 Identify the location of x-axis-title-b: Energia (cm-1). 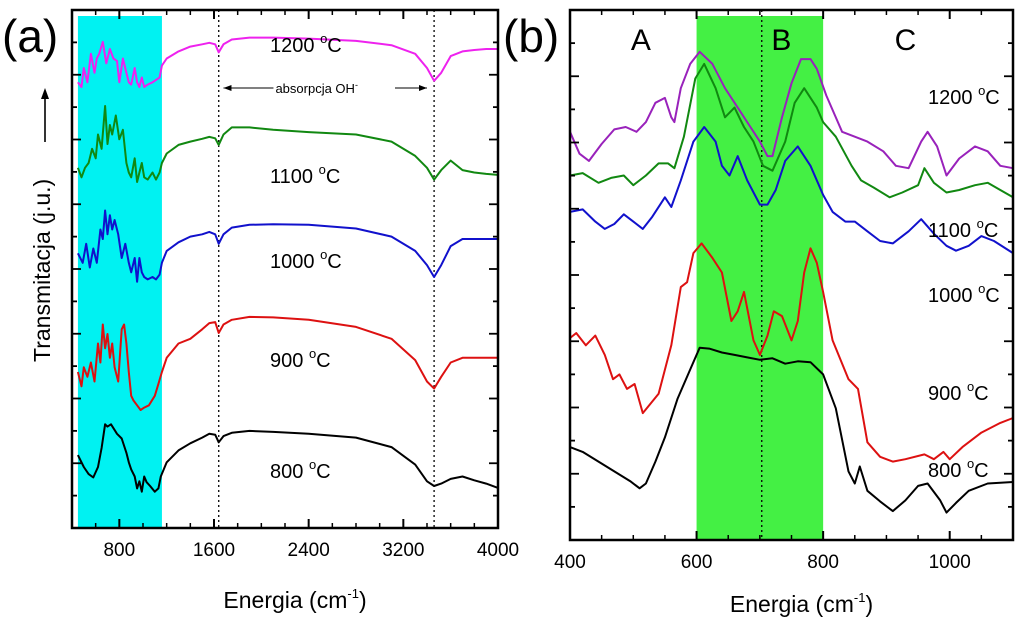
(801, 603).